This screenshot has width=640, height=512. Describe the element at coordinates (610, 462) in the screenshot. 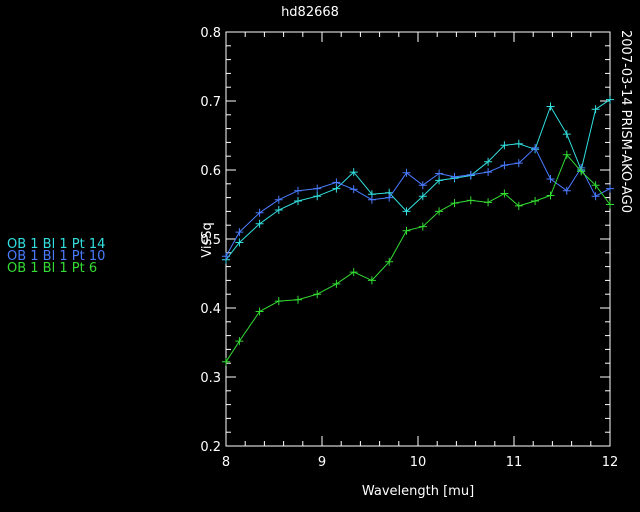

I see `x-tick-label: 12` at that location.